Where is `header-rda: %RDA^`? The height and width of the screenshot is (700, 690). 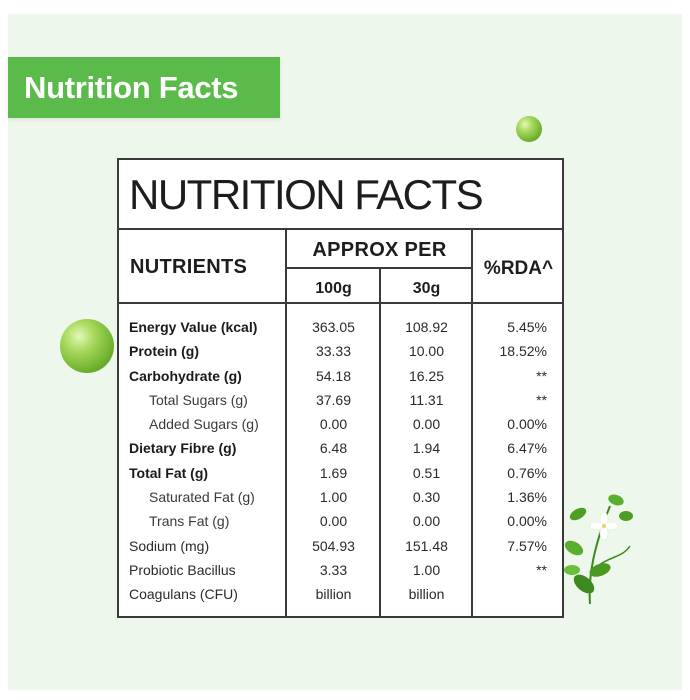 header-rda: %RDA^ is located at coordinates (518, 268).